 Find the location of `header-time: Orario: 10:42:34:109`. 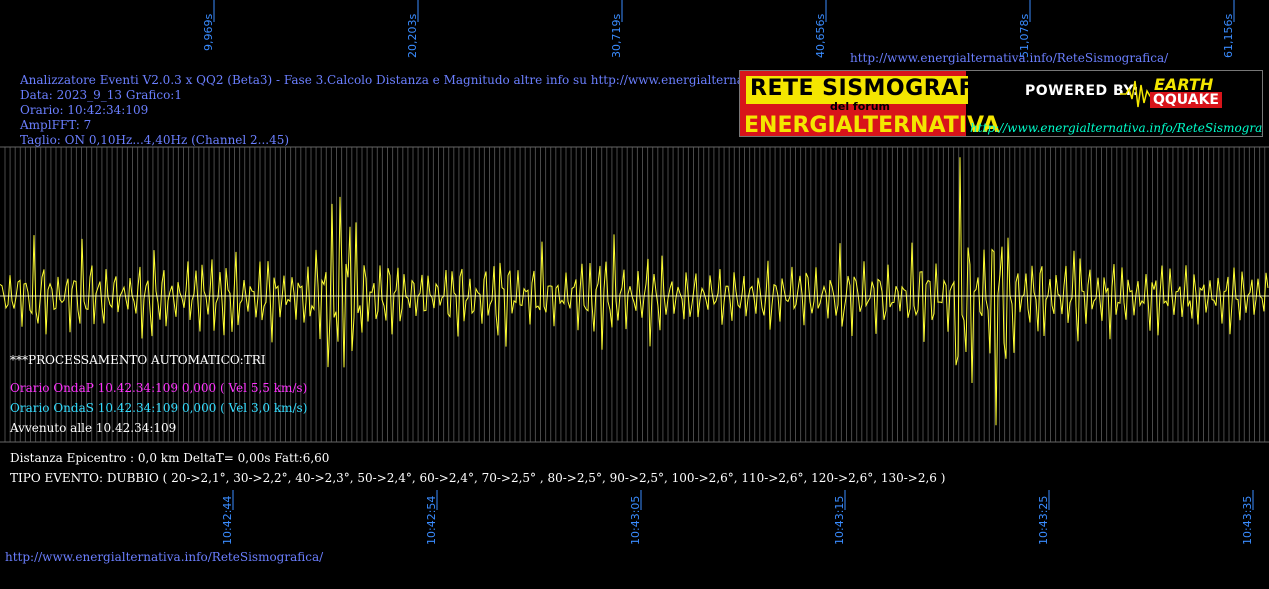

header-time: Orario: 10:42:34:109 is located at coordinates (84, 110).